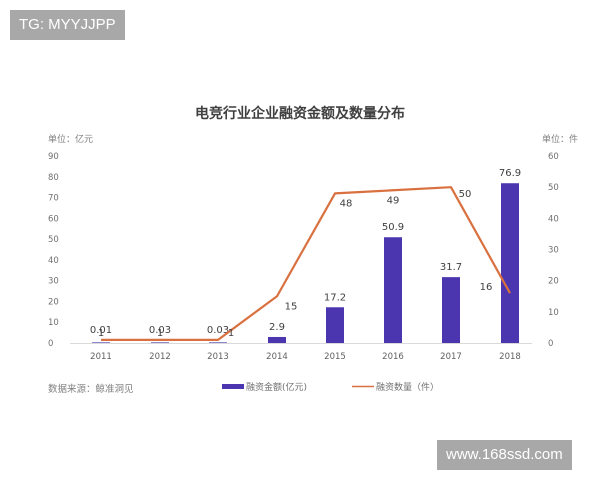  I want to click on watermark-tg: TG: MYYJJPP, so click(67, 25).